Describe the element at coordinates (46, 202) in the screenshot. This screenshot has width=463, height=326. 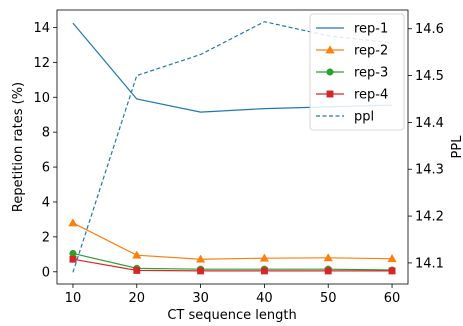
I see `y-tick-label: 4` at that location.